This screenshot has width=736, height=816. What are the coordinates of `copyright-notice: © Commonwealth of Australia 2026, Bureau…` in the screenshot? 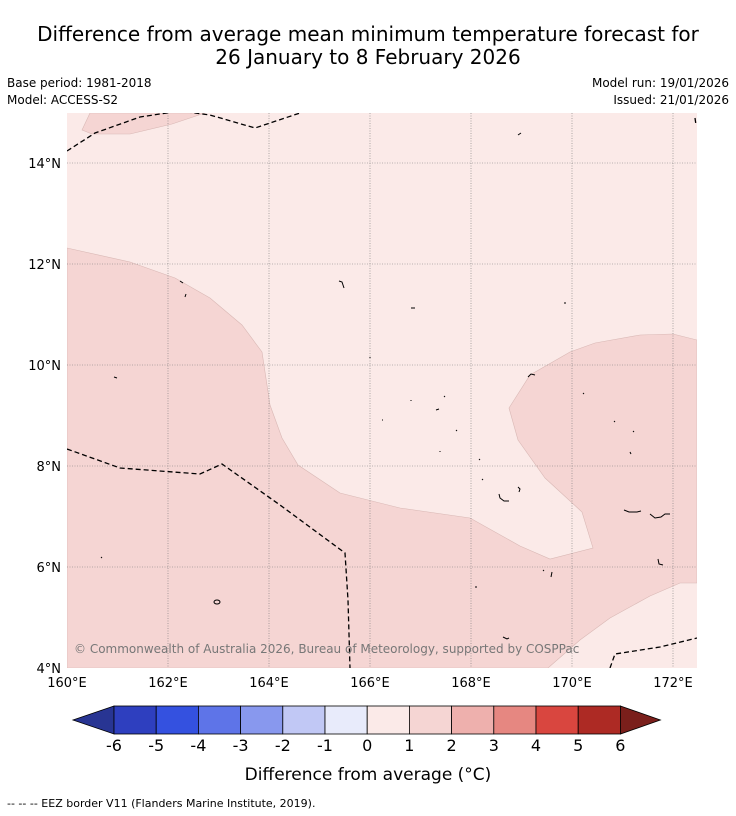 It's located at (326, 649).